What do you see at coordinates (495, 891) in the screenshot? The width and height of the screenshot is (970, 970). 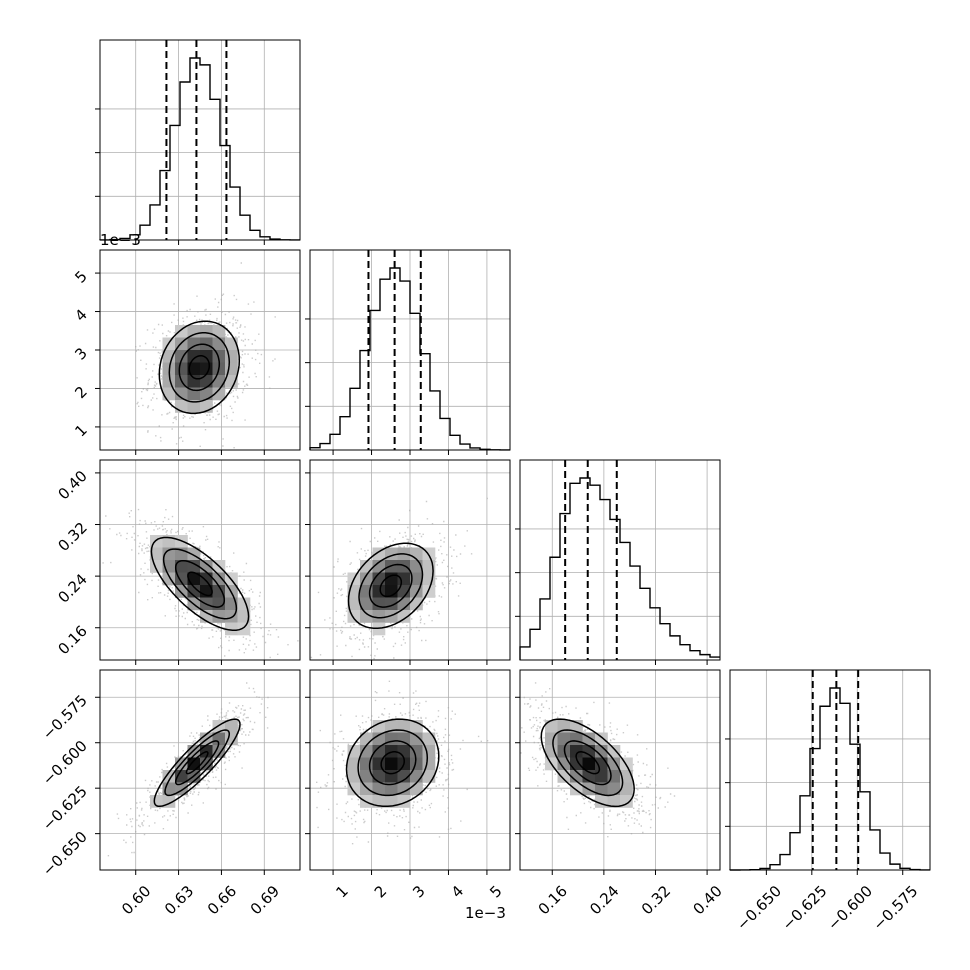 I see `x-tick-label: 5` at bounding box center [495, 891].